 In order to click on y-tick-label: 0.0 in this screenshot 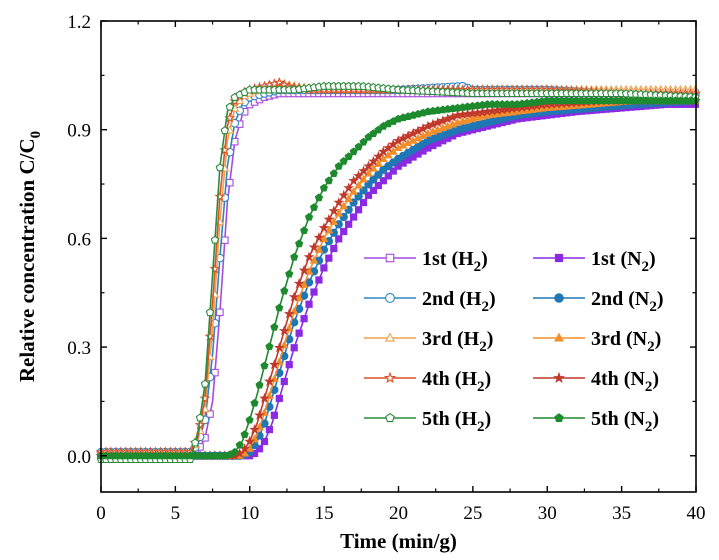, I will do `click(79, 457)`.